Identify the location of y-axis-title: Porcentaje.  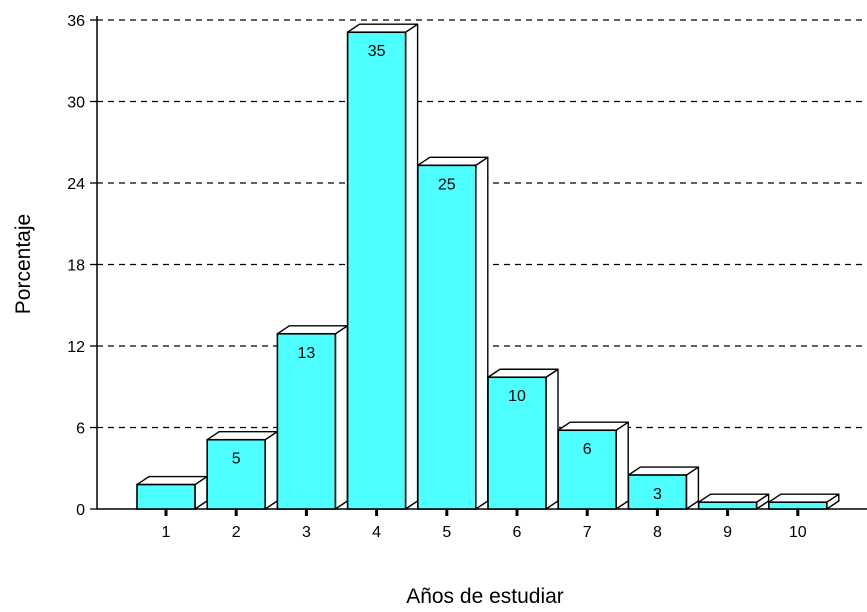
(23, 264).